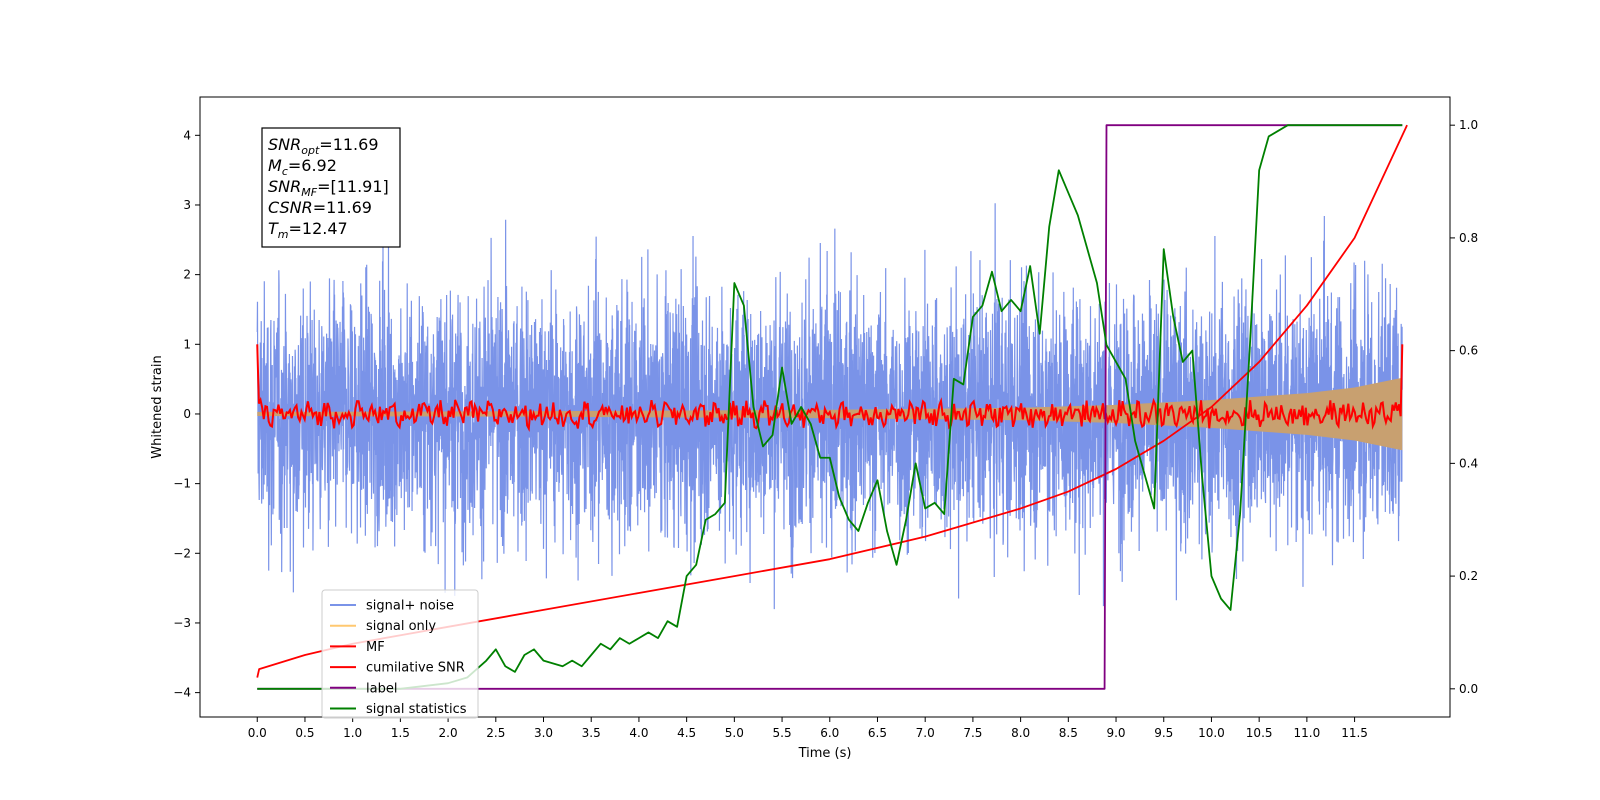  I want to click on y-tick-label: −4, so click(182, 693).